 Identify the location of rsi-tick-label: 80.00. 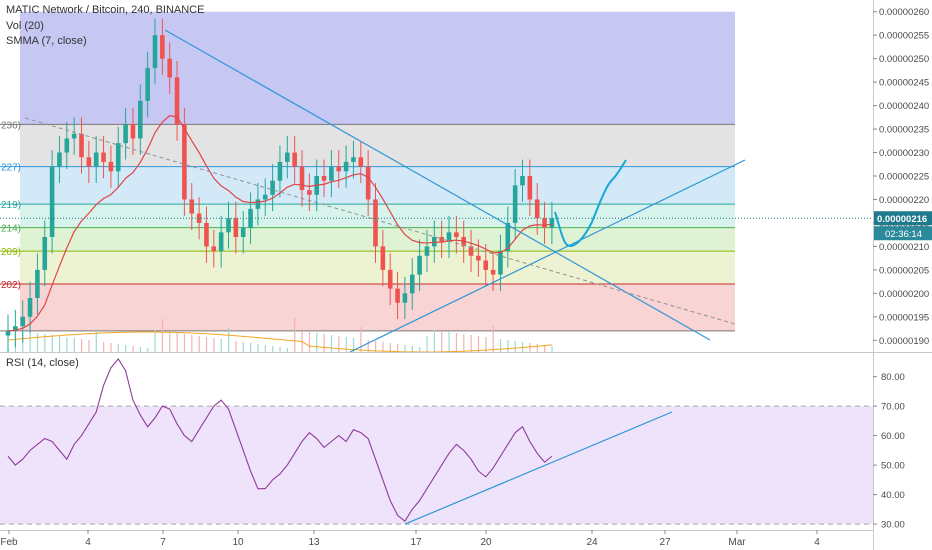
(893, 377).